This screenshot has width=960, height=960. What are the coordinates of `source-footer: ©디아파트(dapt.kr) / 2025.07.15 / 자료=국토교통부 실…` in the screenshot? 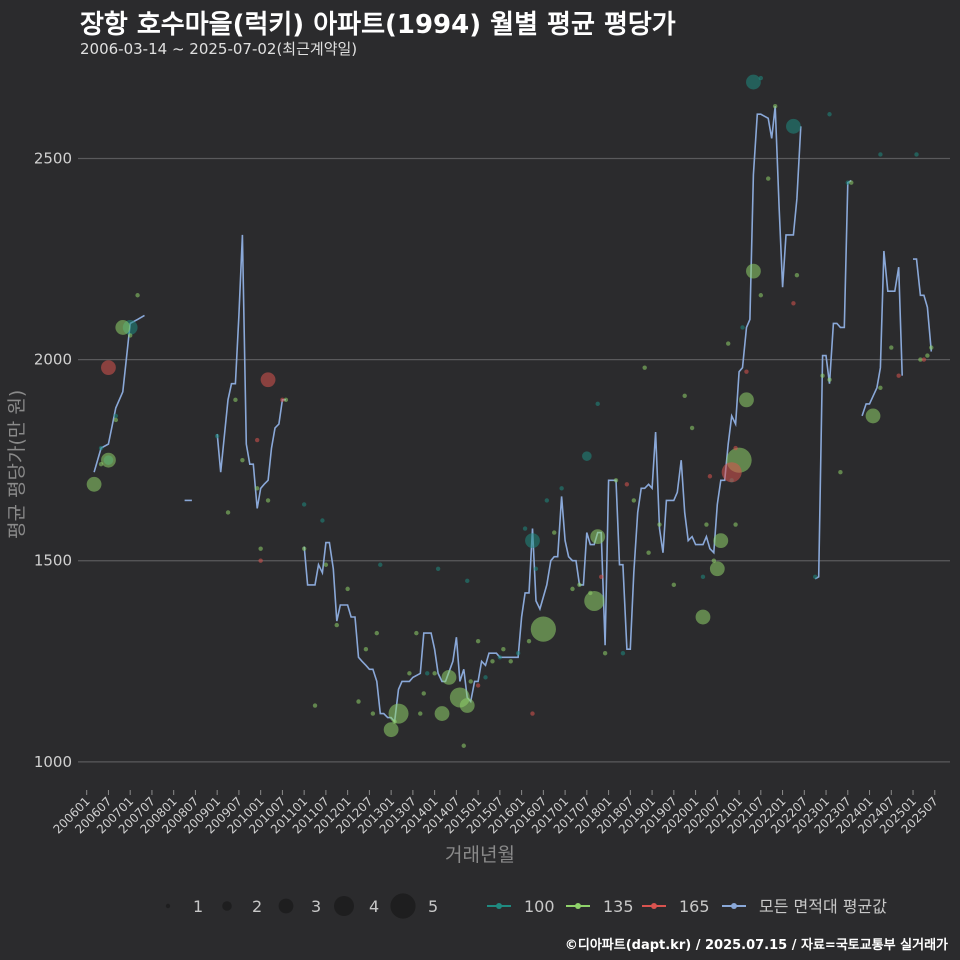 It's located at (756, 945).